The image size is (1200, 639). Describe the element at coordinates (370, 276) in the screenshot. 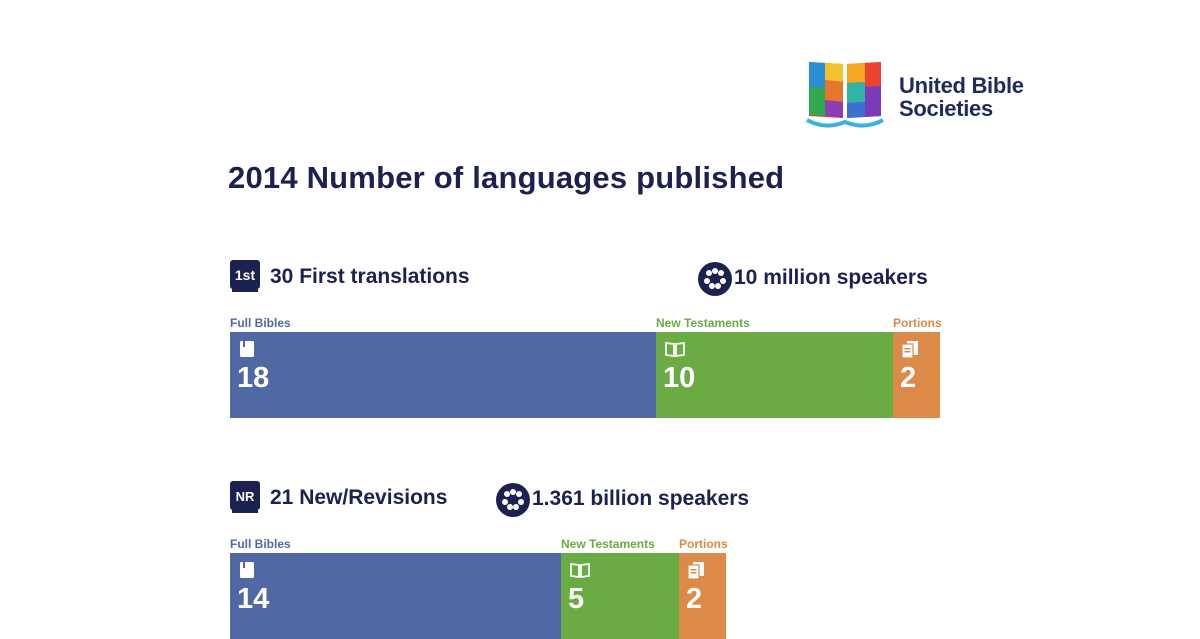

I see `block-heading: 30 First translations` at that location.